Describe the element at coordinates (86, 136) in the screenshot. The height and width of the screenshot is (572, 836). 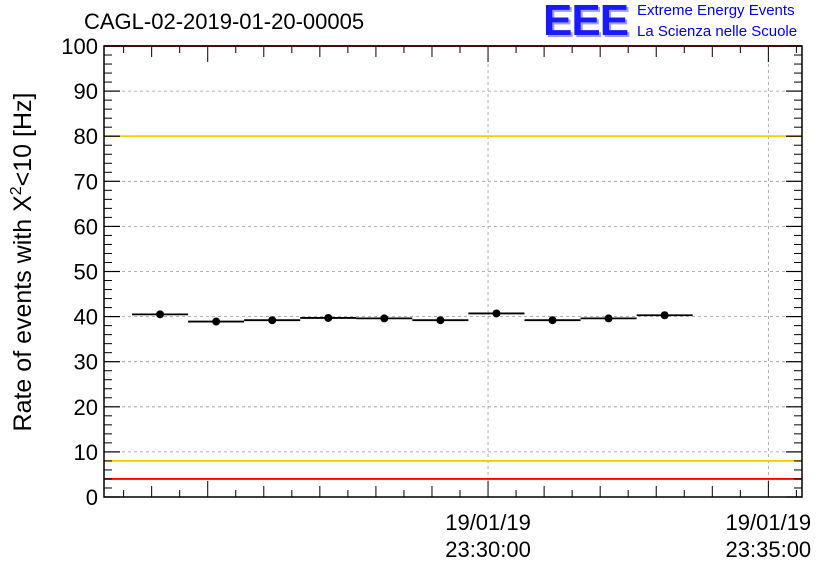
I see `y-tick-label: 80` at that location.